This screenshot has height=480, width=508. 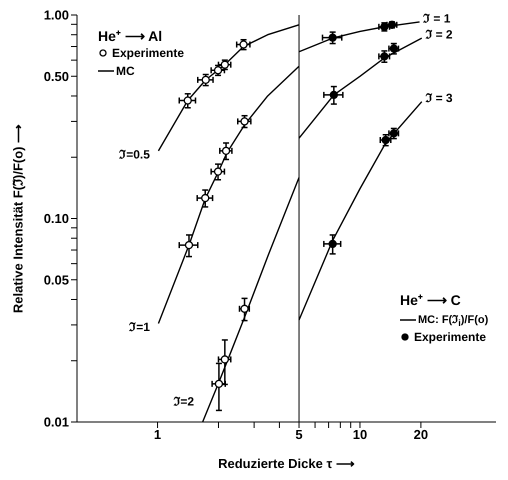 What do you see at coordinates (437, 18) in the screenshot?
I see `series-label: ℑ = 1` at bounding box center [437, 18].